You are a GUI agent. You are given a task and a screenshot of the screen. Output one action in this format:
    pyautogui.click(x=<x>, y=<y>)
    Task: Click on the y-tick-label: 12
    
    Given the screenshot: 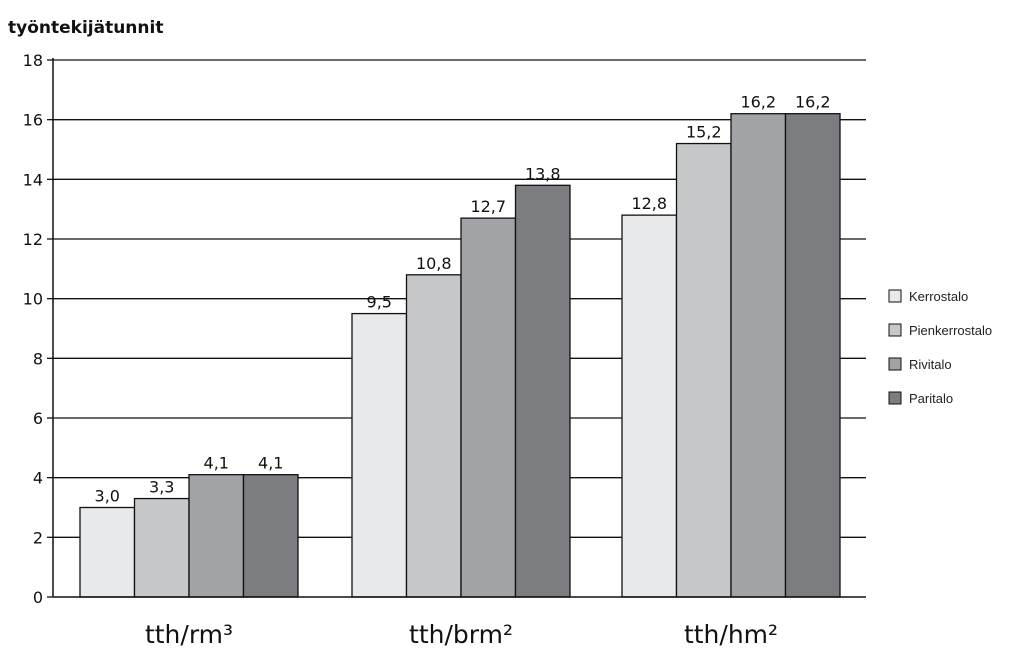 What is the action you would take?
    pyautogui.click(x=33, y=239)
    